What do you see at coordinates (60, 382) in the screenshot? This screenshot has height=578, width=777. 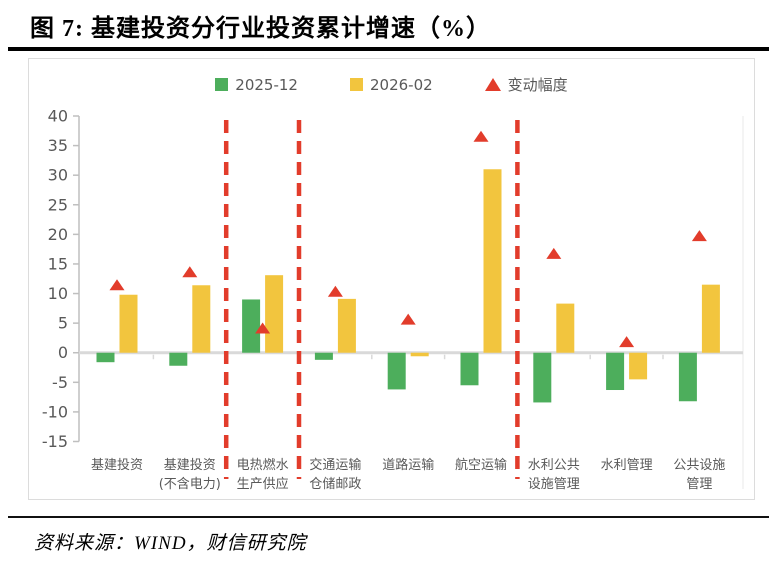 I see `y-tick-label: -5` at bounding box center [60, 382].